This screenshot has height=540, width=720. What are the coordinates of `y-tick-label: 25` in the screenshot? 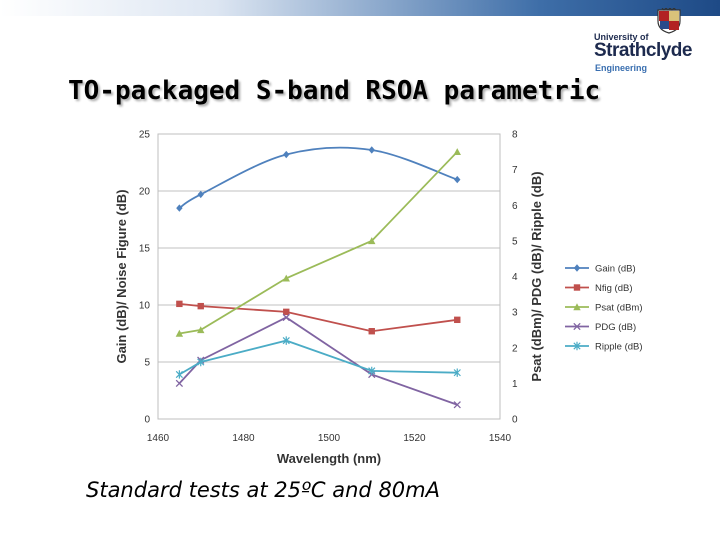 It's located at (145, 135).